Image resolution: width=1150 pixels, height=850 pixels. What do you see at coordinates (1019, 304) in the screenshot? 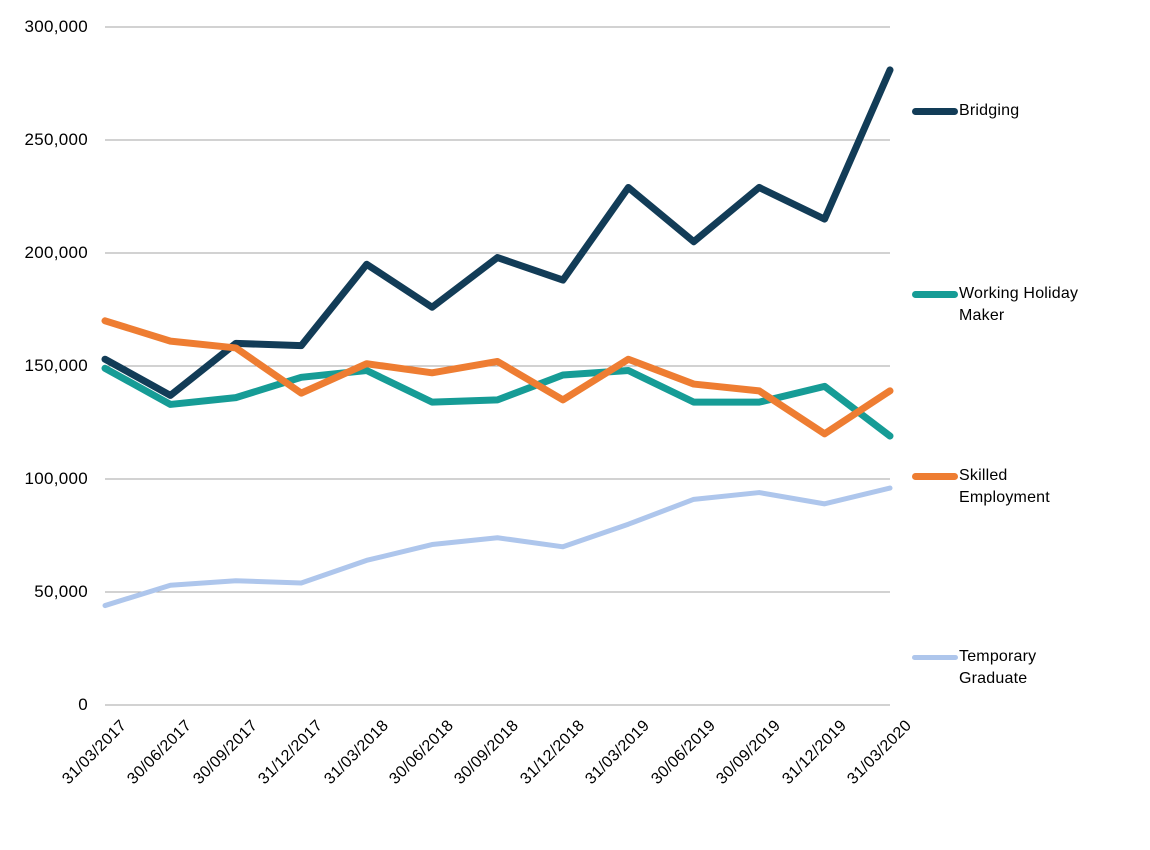
I see `legend-label: Working Holiday Maker` at bounding box center [1019, 304].